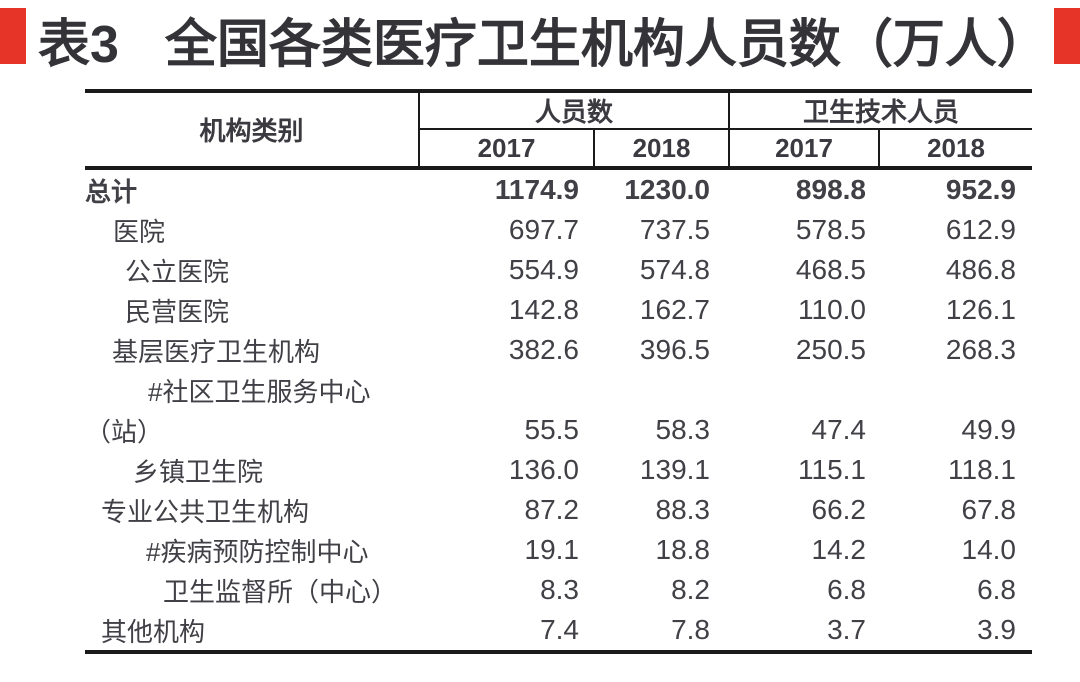 The width and height of the screenshot is (1080, 682). Describe the element at coordinates (674, 309) in the screenshot. I see `cell-value: 162.7` at that location.